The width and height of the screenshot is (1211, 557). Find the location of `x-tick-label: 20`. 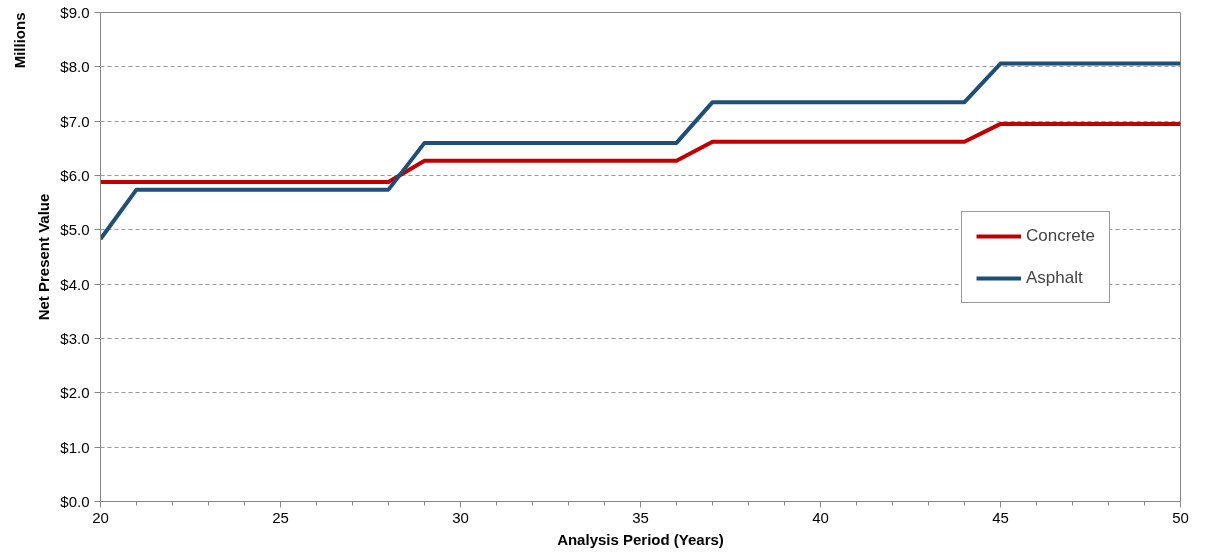

x-tick-label: 20 is located at coordinates (100, 517).